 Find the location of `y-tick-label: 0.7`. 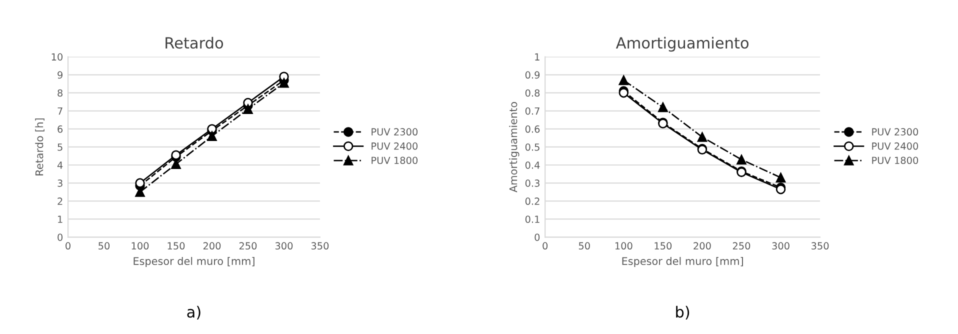

y-tick-label: 0.7 is located at coordinates (532, 111).